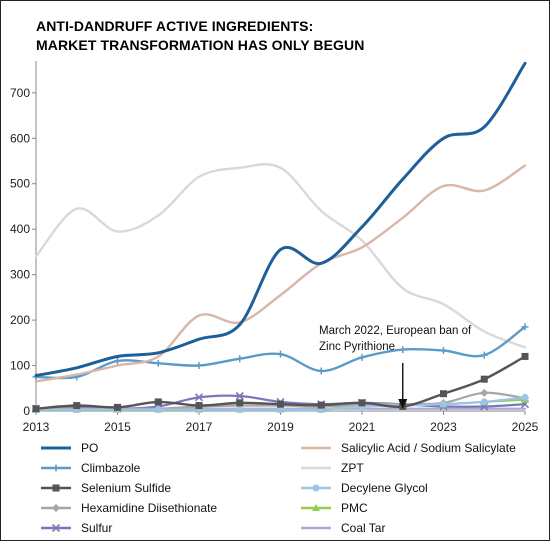 The height and width of the screenshot is (541, 550). I want to click on legend-marker-decylene-glycol, so click(316, 488).